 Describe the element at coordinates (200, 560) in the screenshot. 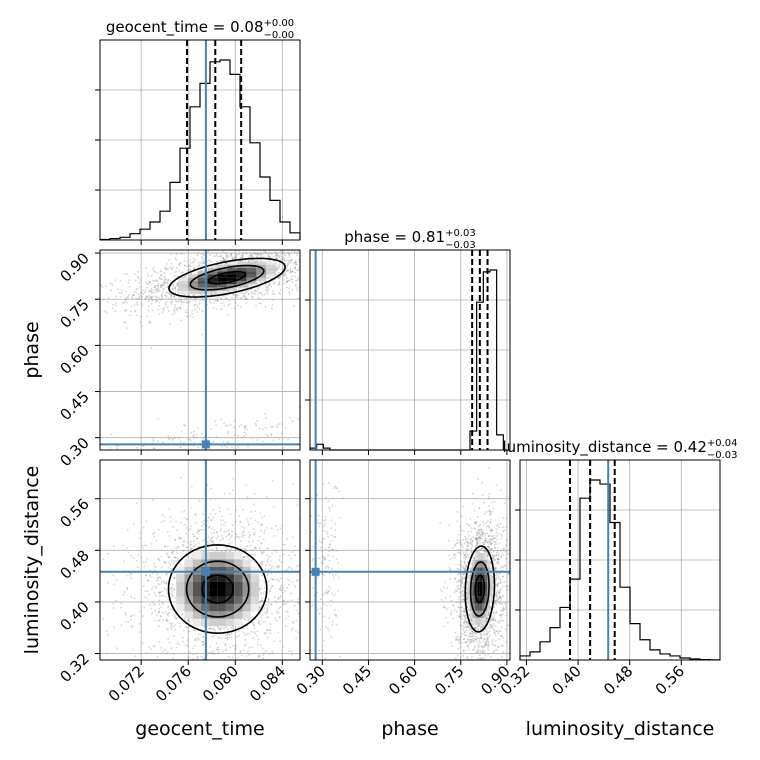

I see `axes-frame` at that location.